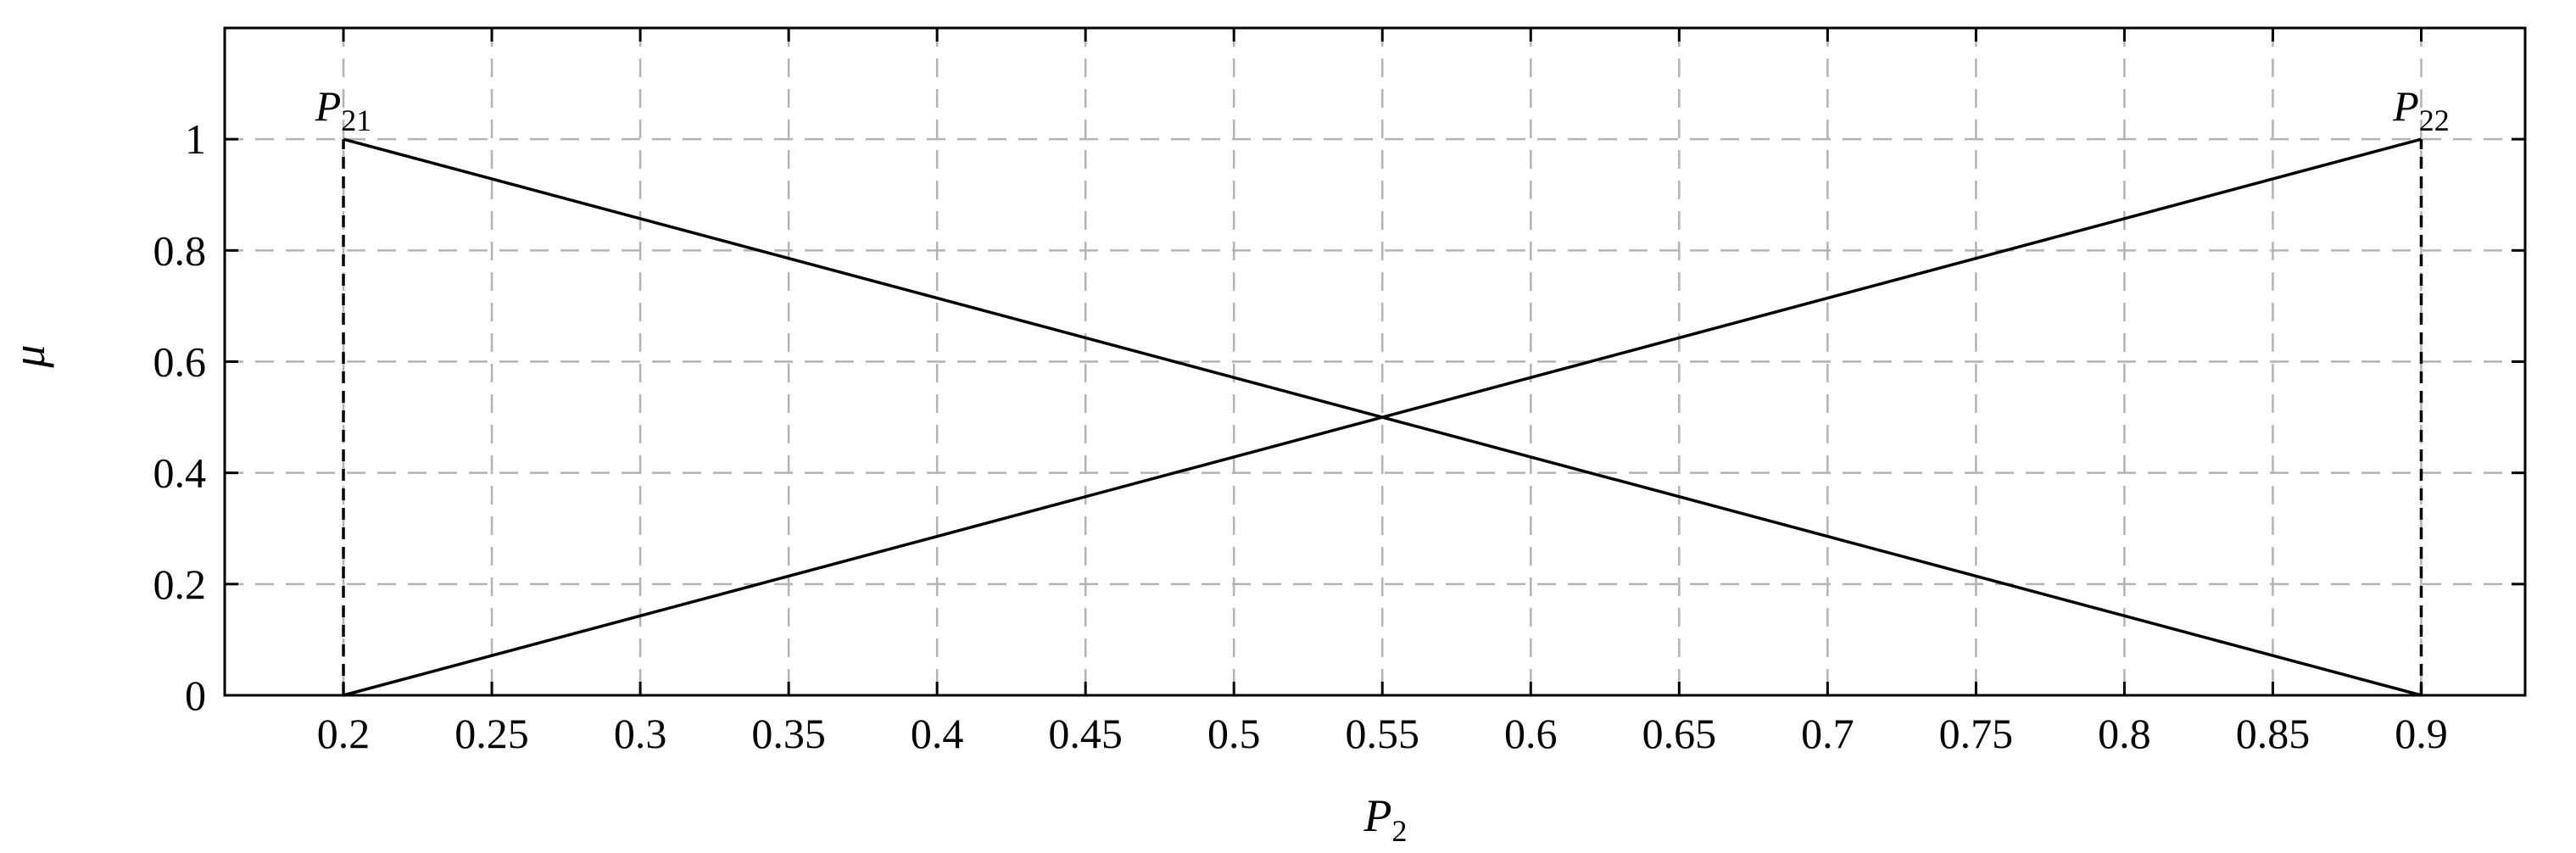  Describe the element at coordinates (344, 733) in the screenshot. I see `x-tick-label-0: 0.2` at that location.